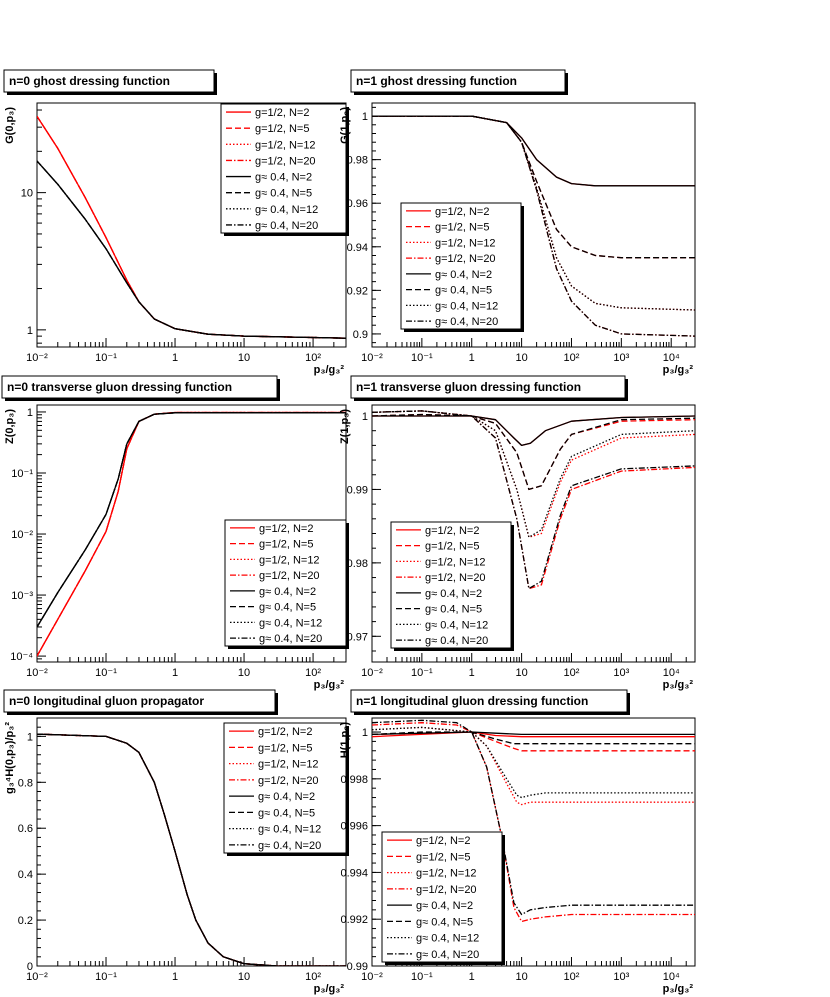  I want to click on y-tick-label: 0.996, so click(354, 827).